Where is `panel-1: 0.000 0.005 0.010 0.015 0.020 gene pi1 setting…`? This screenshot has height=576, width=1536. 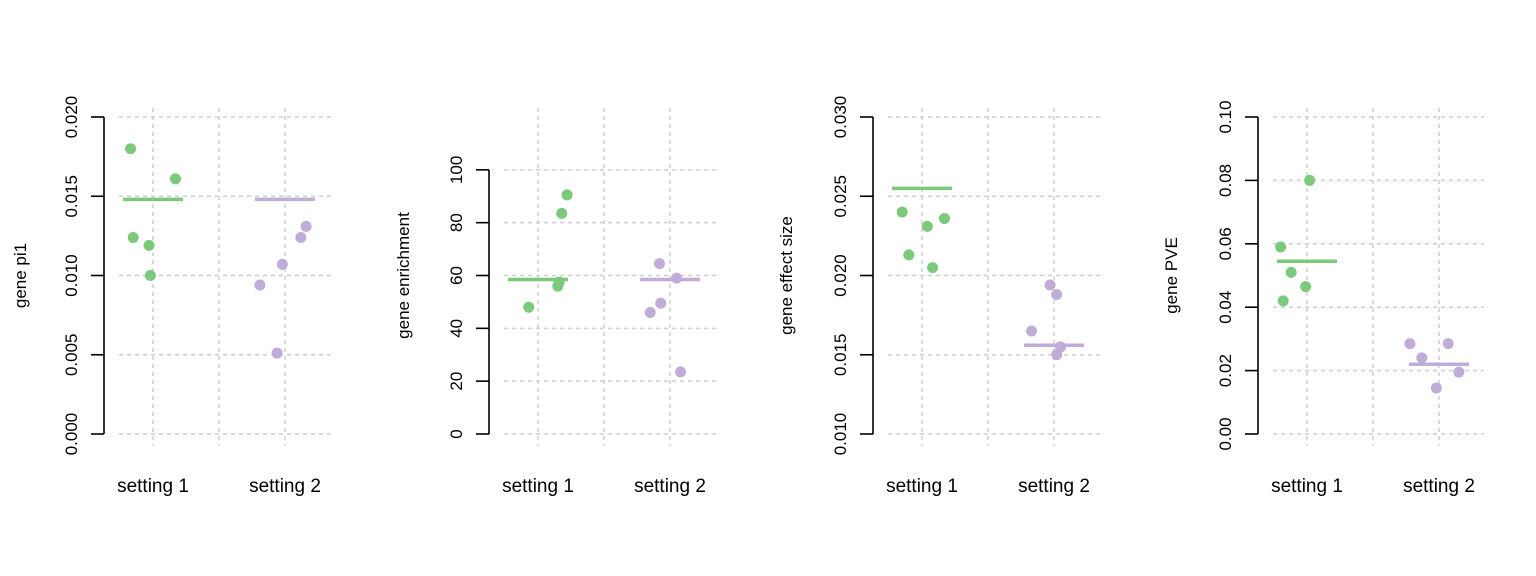
panel-1: 0.000 0.005 0.010 0.015 0.020 gene pi1 setting… is located at coordinates (173, 296).